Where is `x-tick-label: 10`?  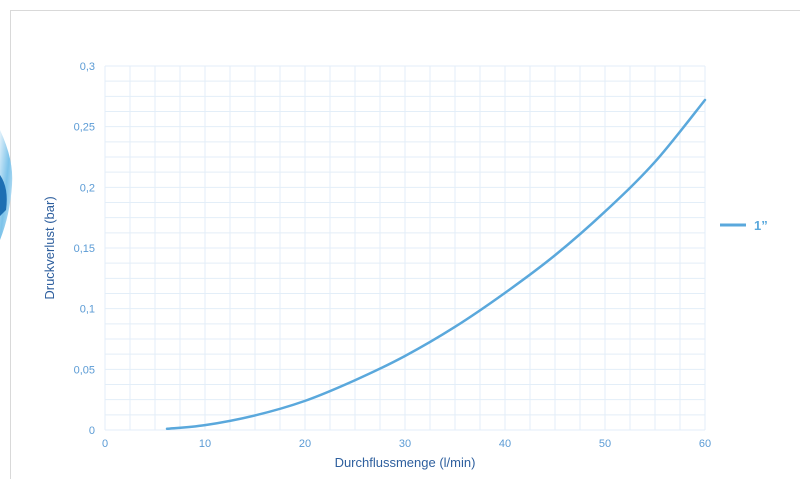
x-tick-label: 10 is located at coordinates (205, 444).